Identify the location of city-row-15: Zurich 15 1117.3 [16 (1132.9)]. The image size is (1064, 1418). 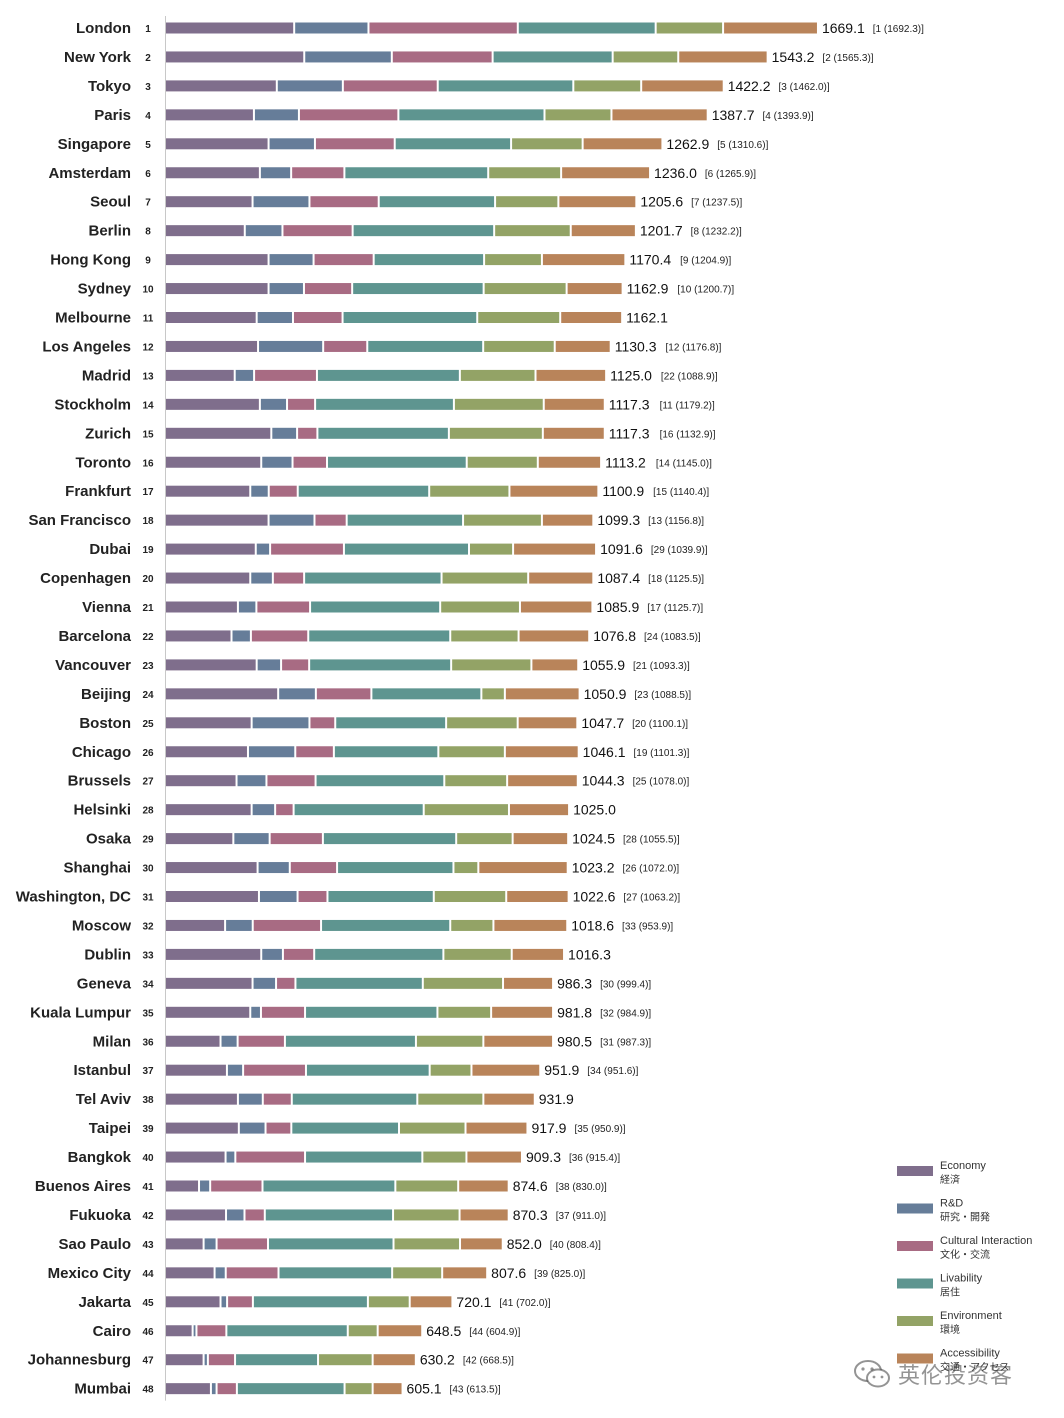
(400, 433).